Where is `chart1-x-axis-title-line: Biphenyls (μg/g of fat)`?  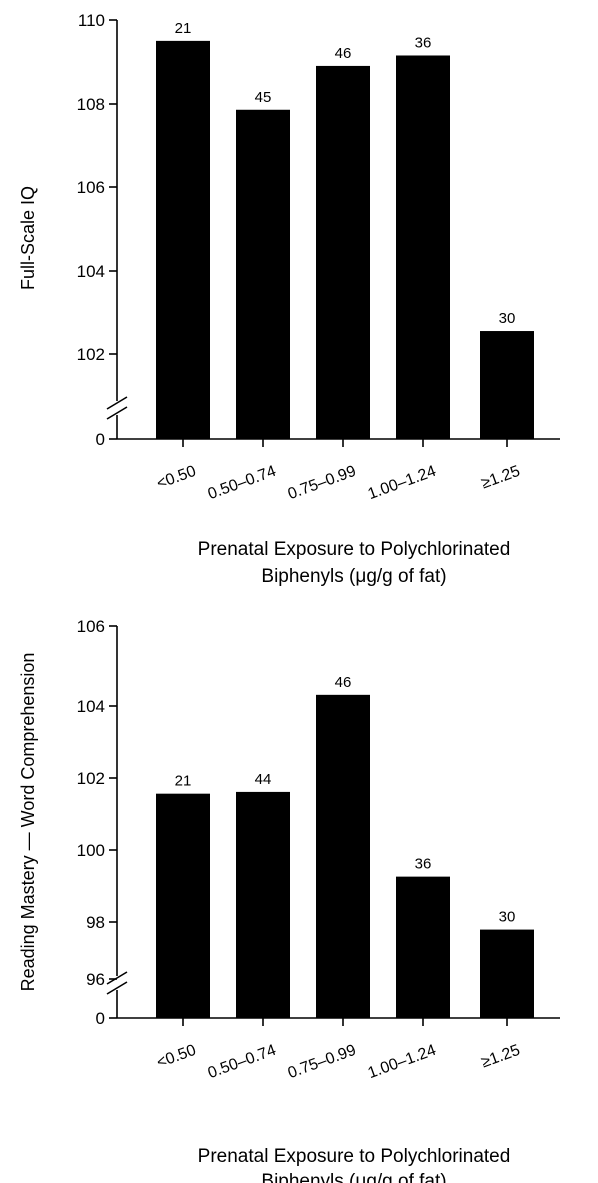 chart1-x-axis-title-line: Biphenyls (μg/g of fat) is located at coordinates (353, 576).